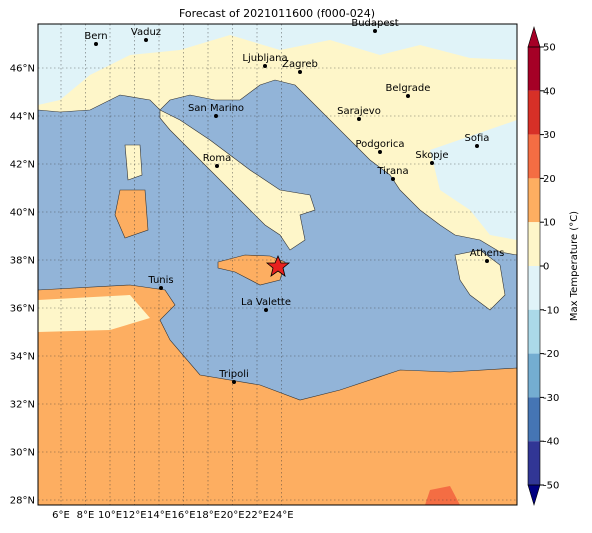  I want to click on colorbar-tick-label: -30, so click(551, 398).